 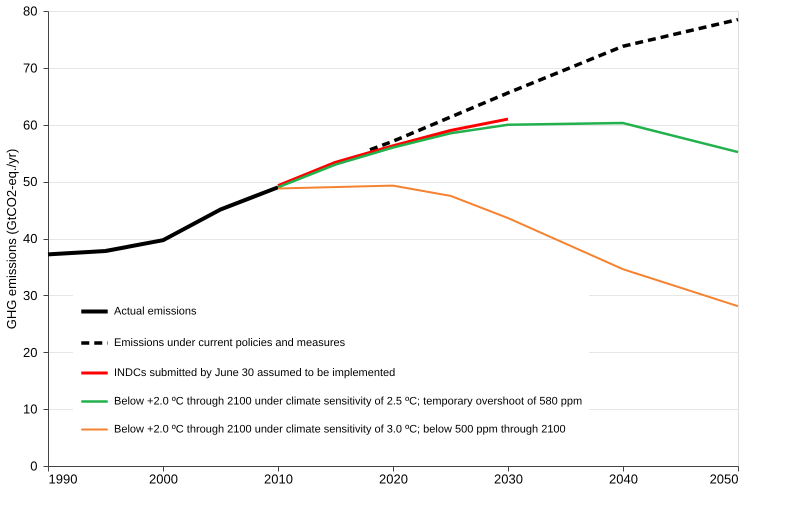 What do you see at coordinates (255, 373) in the screenshot?
I see `legend-label: INDCs submitted by June 30 assumed to be implemented` at bounding box center [255, 373].